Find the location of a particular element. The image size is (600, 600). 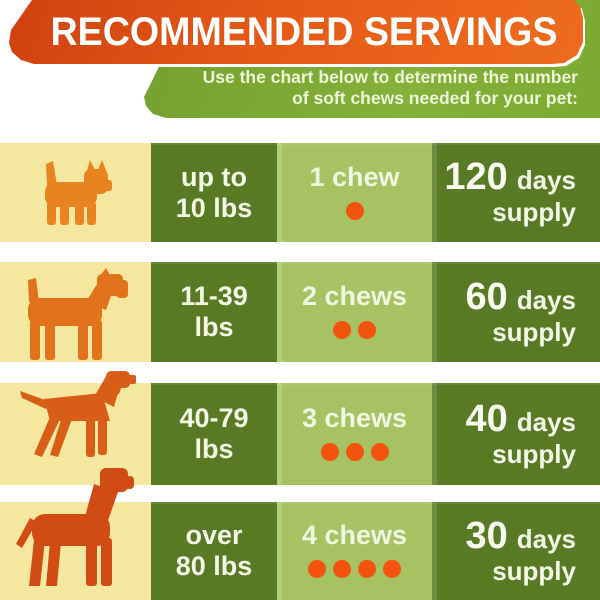

weight-cell: over 80 lbs is located at coordinates (214, 551).